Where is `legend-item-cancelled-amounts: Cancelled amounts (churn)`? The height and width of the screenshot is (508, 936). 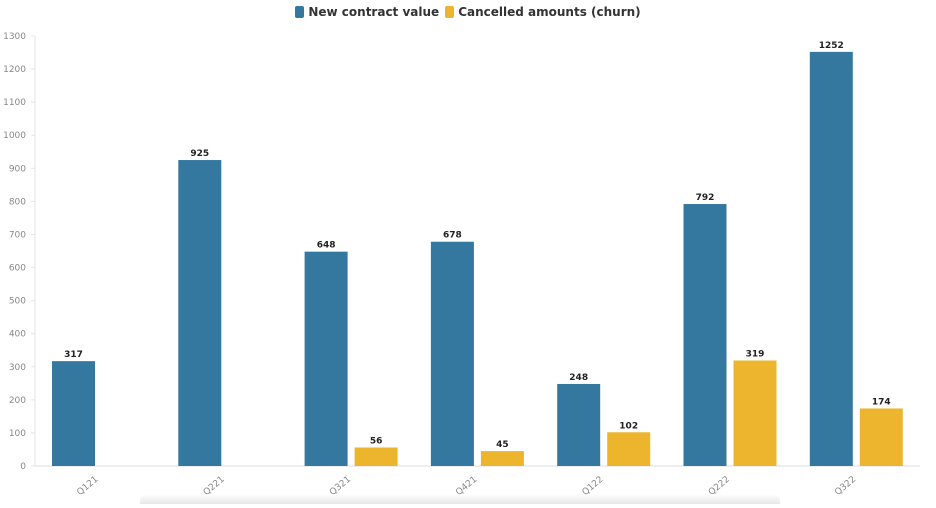 legend-item-cancelled-amounts: Cancelled amounts (churn) is located at coordinates (543, 12).